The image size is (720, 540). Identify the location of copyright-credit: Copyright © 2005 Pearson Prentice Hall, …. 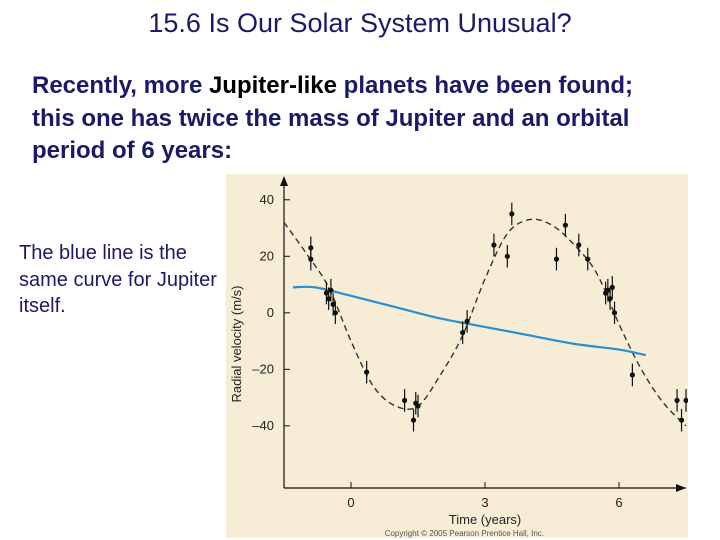
(464, 533).